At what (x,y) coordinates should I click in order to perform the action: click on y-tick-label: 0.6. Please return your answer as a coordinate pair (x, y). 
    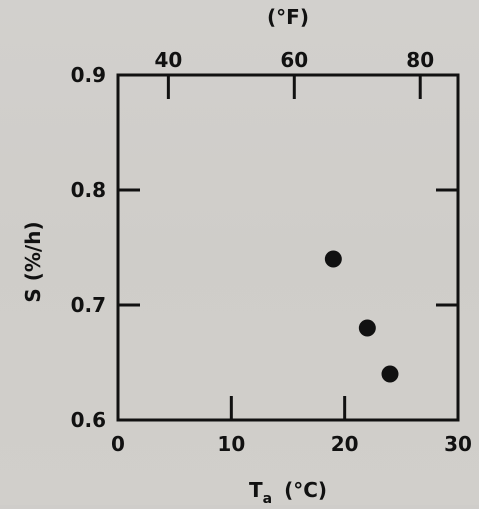
    Looking at the image, I should click on (88, 420).